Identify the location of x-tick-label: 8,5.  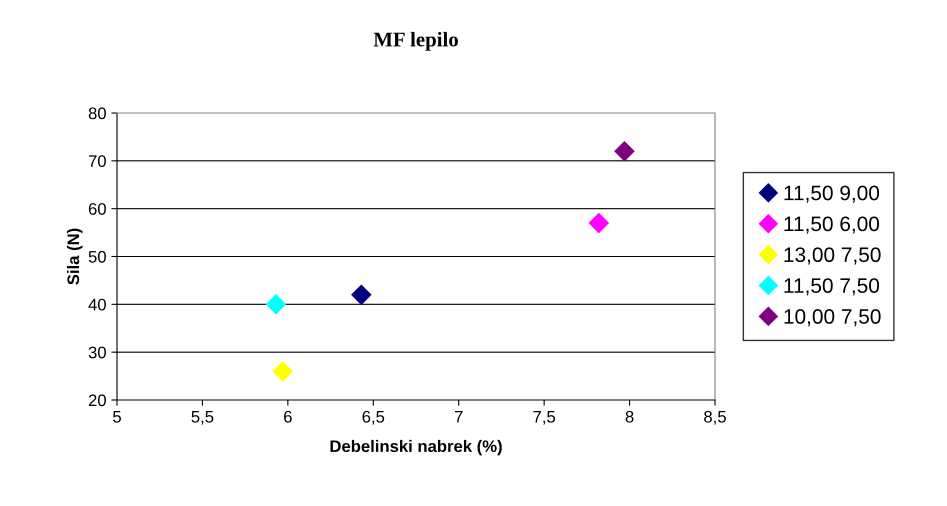
(715, 417).